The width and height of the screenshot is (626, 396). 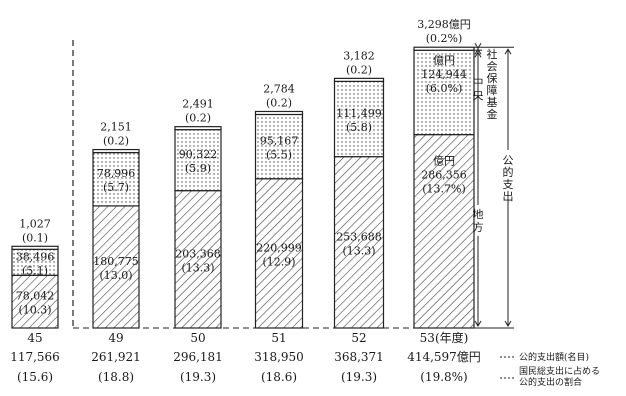 I want to click on social-security-value-label: 2,151, so click(x=116, y=127).